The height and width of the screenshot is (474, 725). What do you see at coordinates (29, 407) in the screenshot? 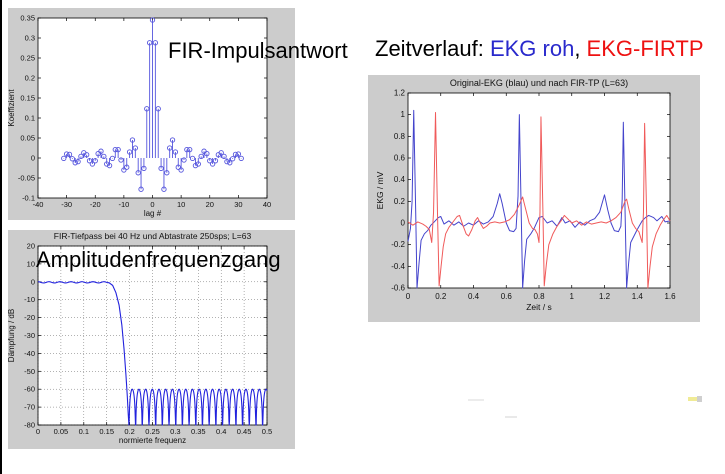
I see `svg-text: -70` at bounding box center [29, 407].